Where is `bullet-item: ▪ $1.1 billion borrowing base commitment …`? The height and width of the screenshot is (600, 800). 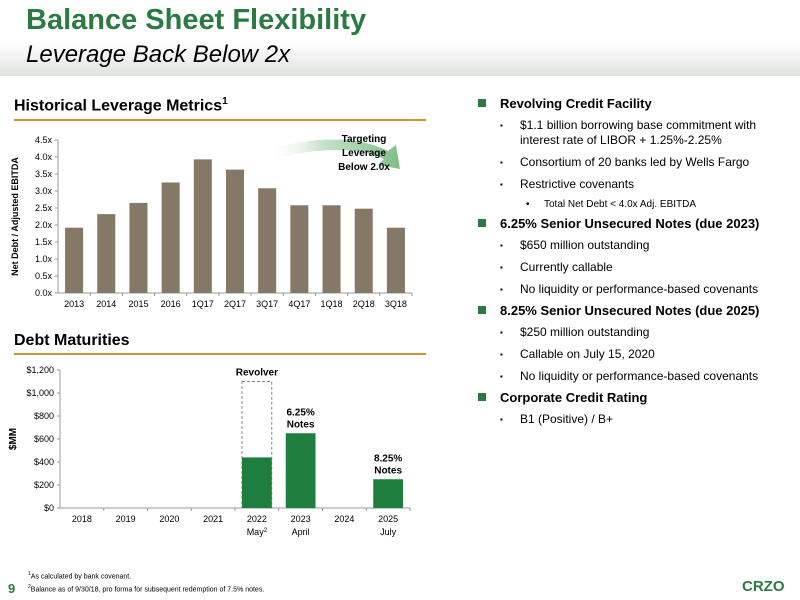
bullet-item: ▪ $1.1 billion borrowing base commitment … is located at coordinates (635, 133).